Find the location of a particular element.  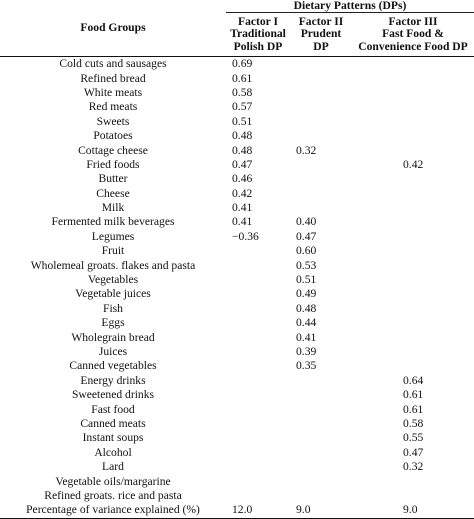

table-row: Cheese 0.42 is located at coordinates (237, 194).